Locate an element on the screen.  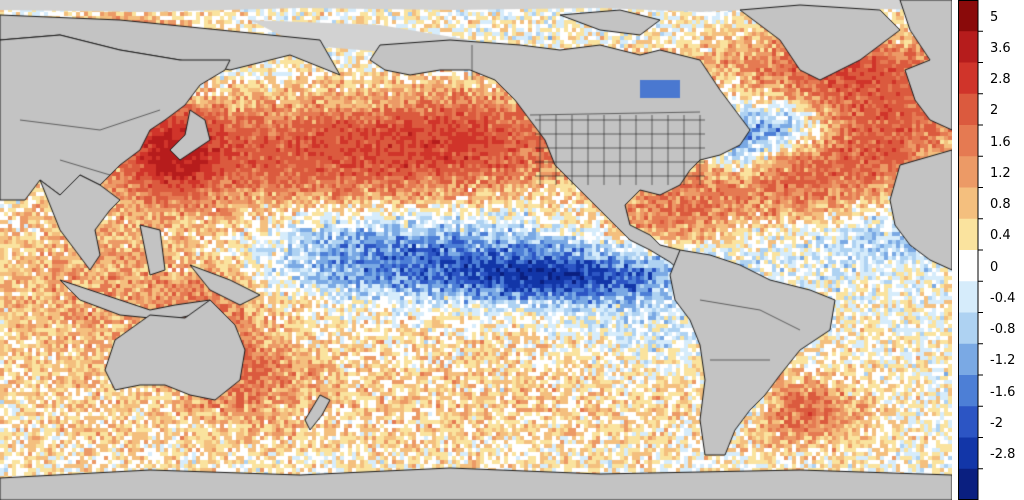
colorbar-tick-label: 0 is located at coordinates (994, 267).